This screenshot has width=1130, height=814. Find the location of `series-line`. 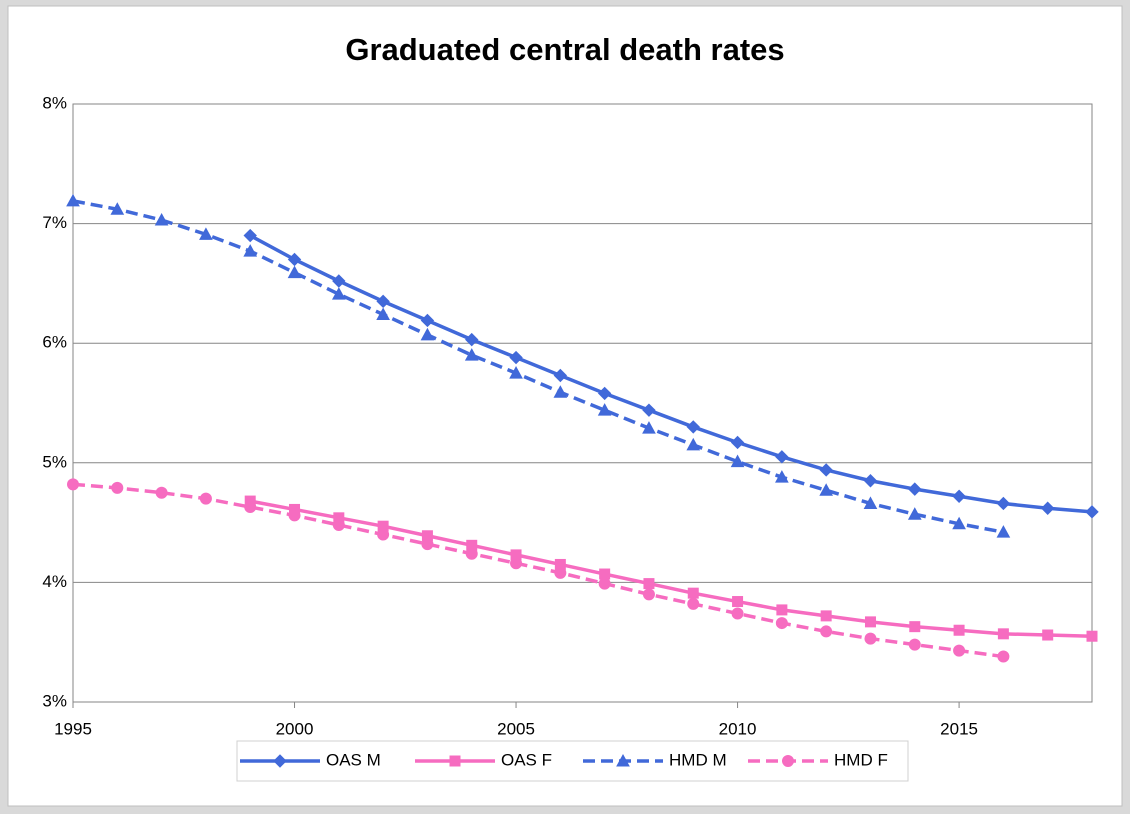

series-line is located at coordinates (671, 568).